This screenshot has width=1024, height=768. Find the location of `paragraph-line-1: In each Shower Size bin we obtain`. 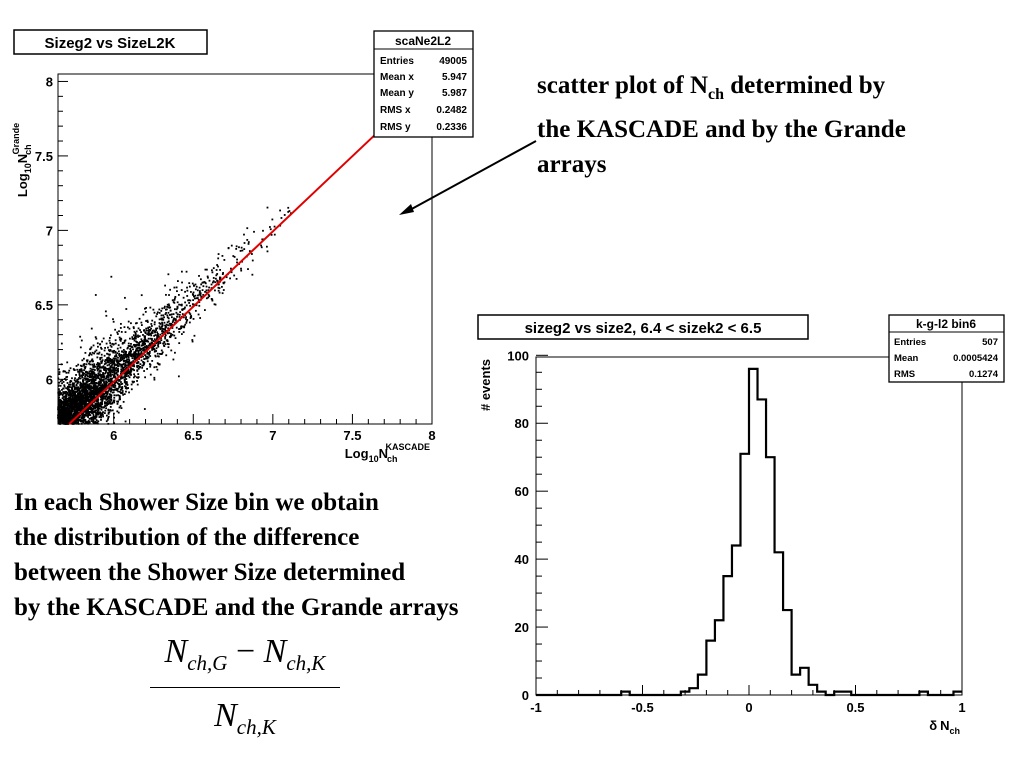

paragraph-line-1: In each Shower Size bin we obtain is located at coordinates (196, 502).